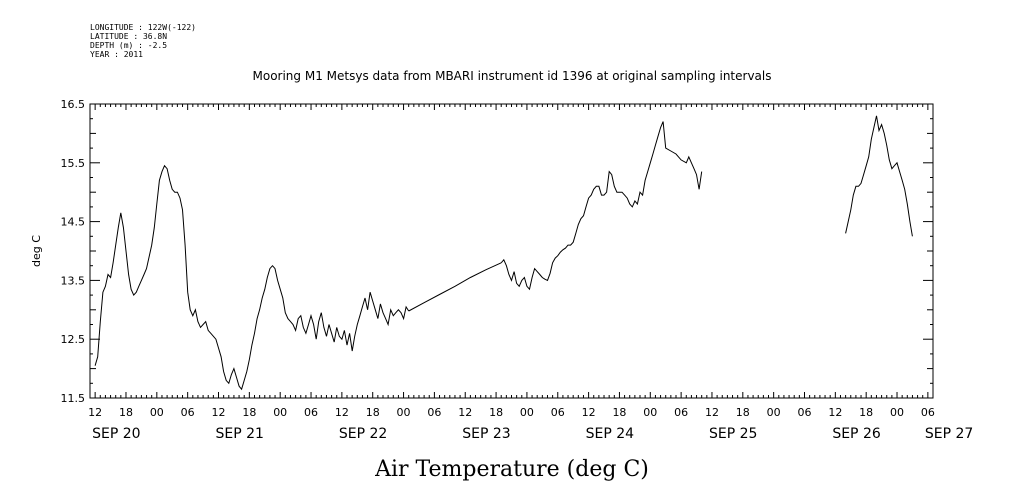 The image size is (1009, 504). What do you see at coordinates (240, 434) in the screenshot?
I see `x-day-label: SEP 21` at bounding box center [240, 434].